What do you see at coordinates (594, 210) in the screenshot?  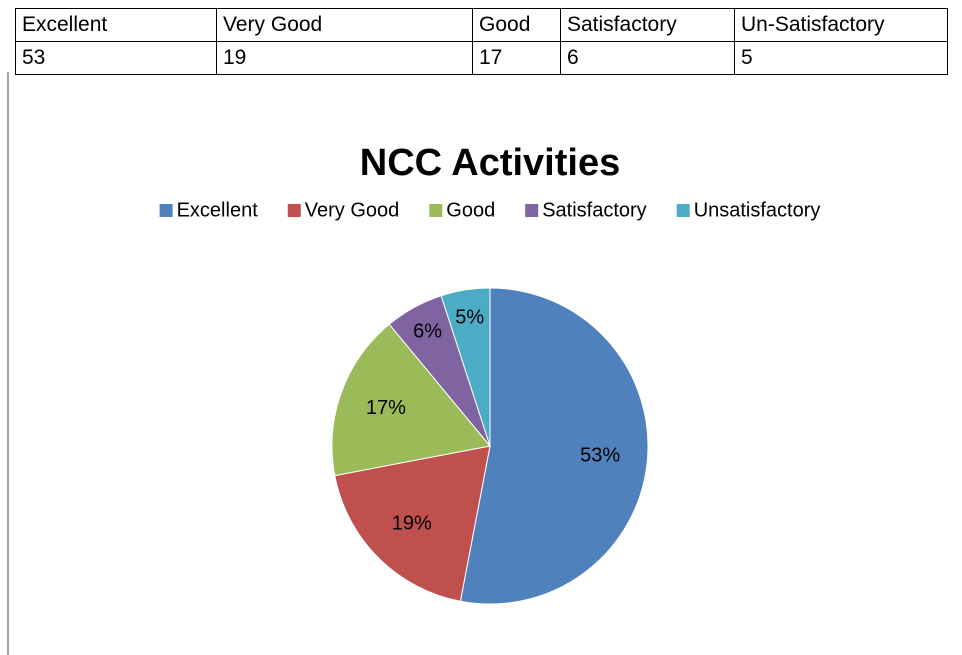 I see `legend-label: Satisfactory` at bounding box center [594, 210].